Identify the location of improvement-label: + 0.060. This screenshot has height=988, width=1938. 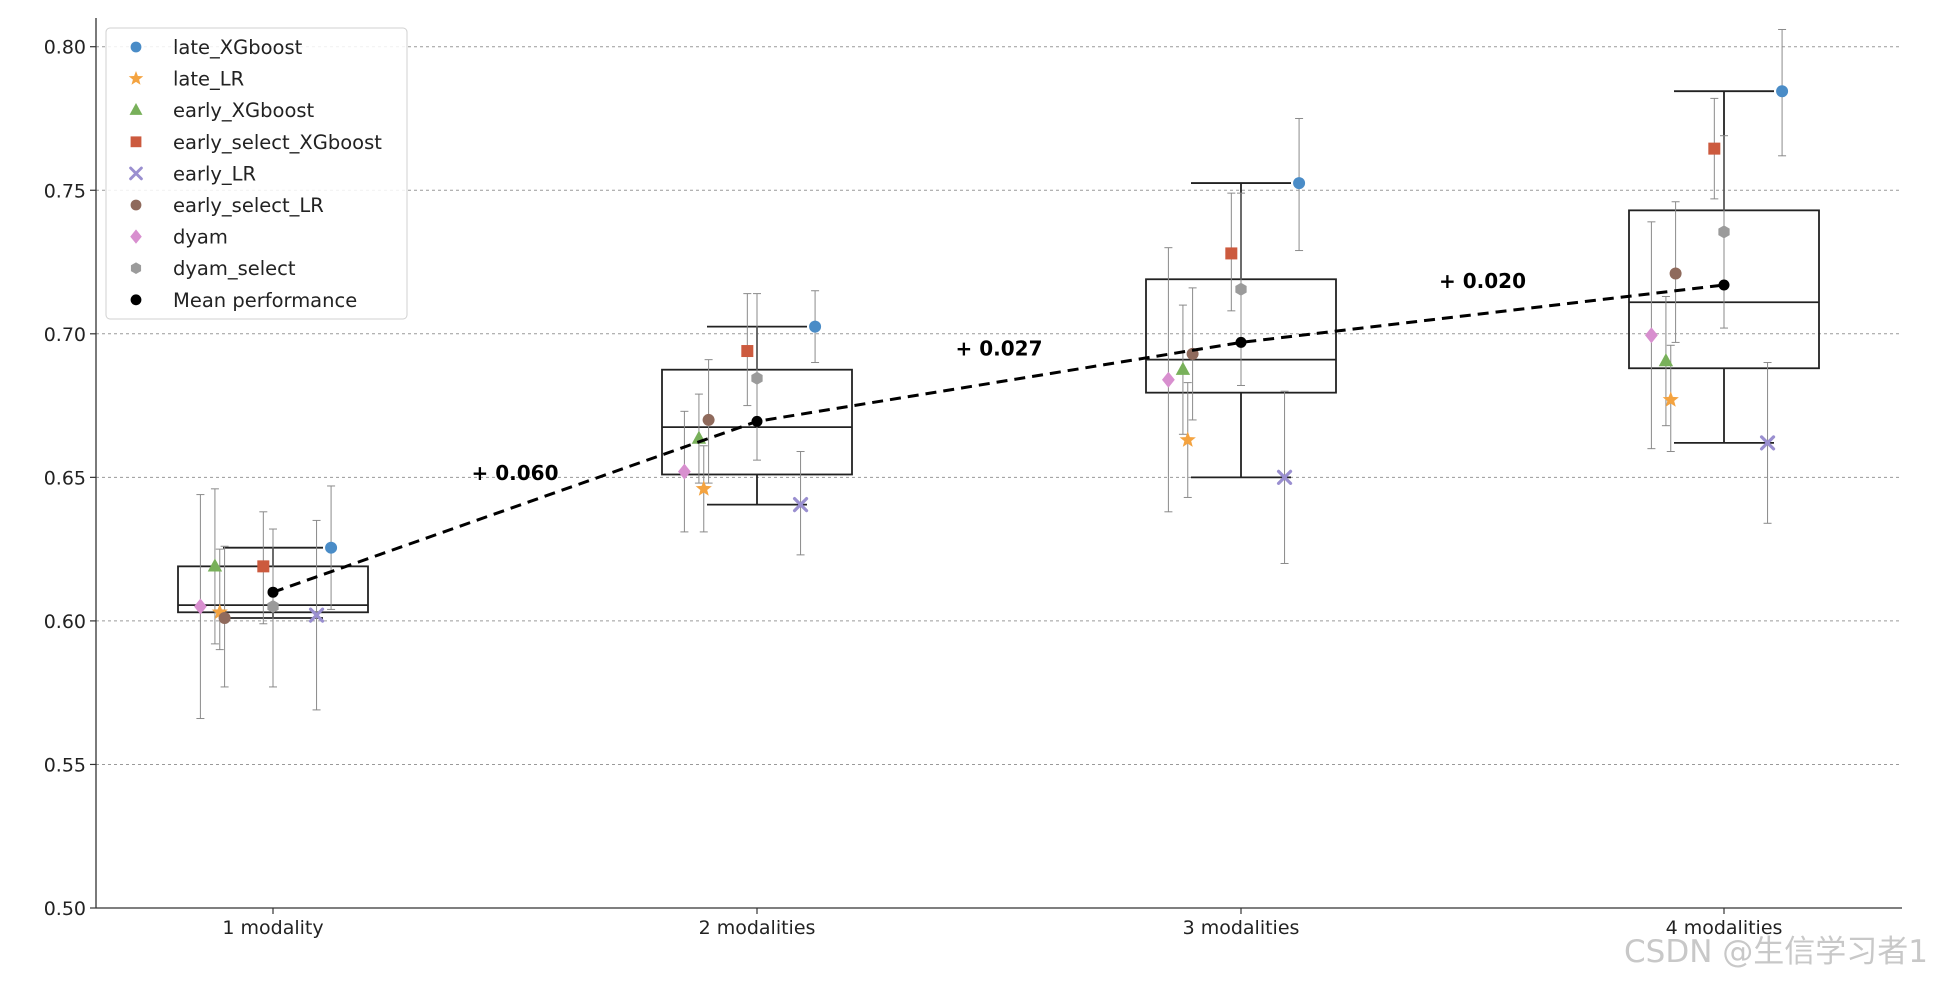
(515, 473).